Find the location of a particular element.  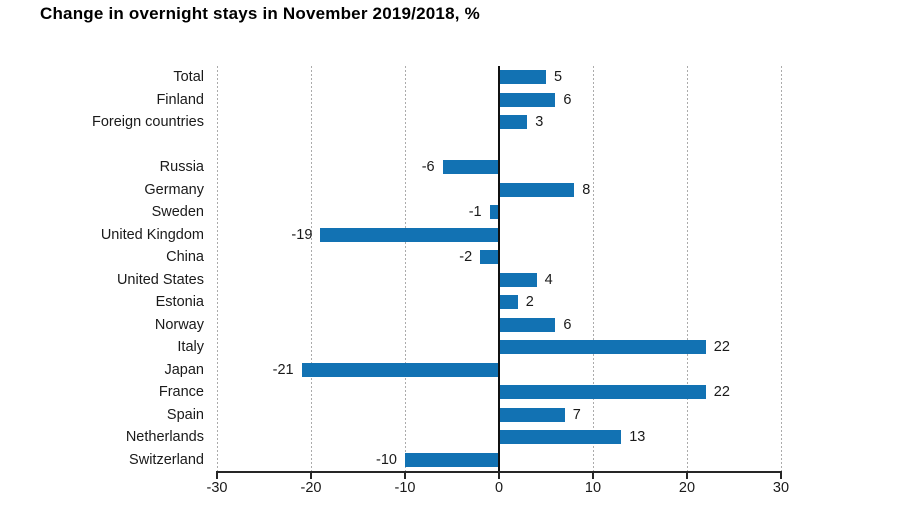

category-label: United Kingdom is located at coordinates (152, 234).